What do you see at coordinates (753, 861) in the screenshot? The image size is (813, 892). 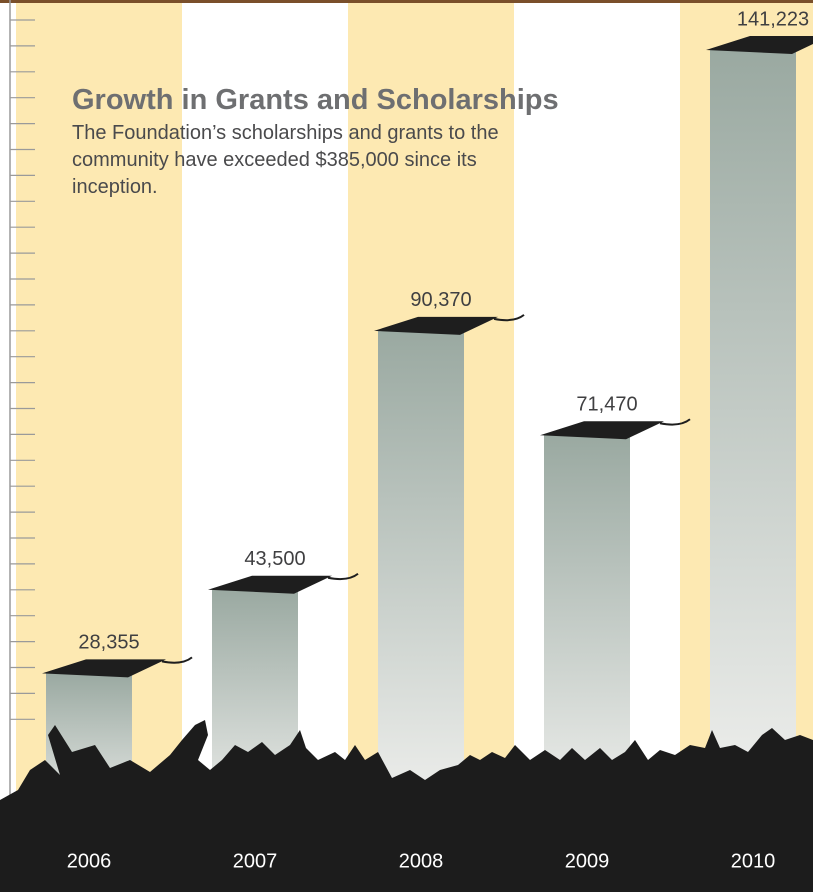 I see `x-tick-label: 2010` at bounding box center [753, 861].